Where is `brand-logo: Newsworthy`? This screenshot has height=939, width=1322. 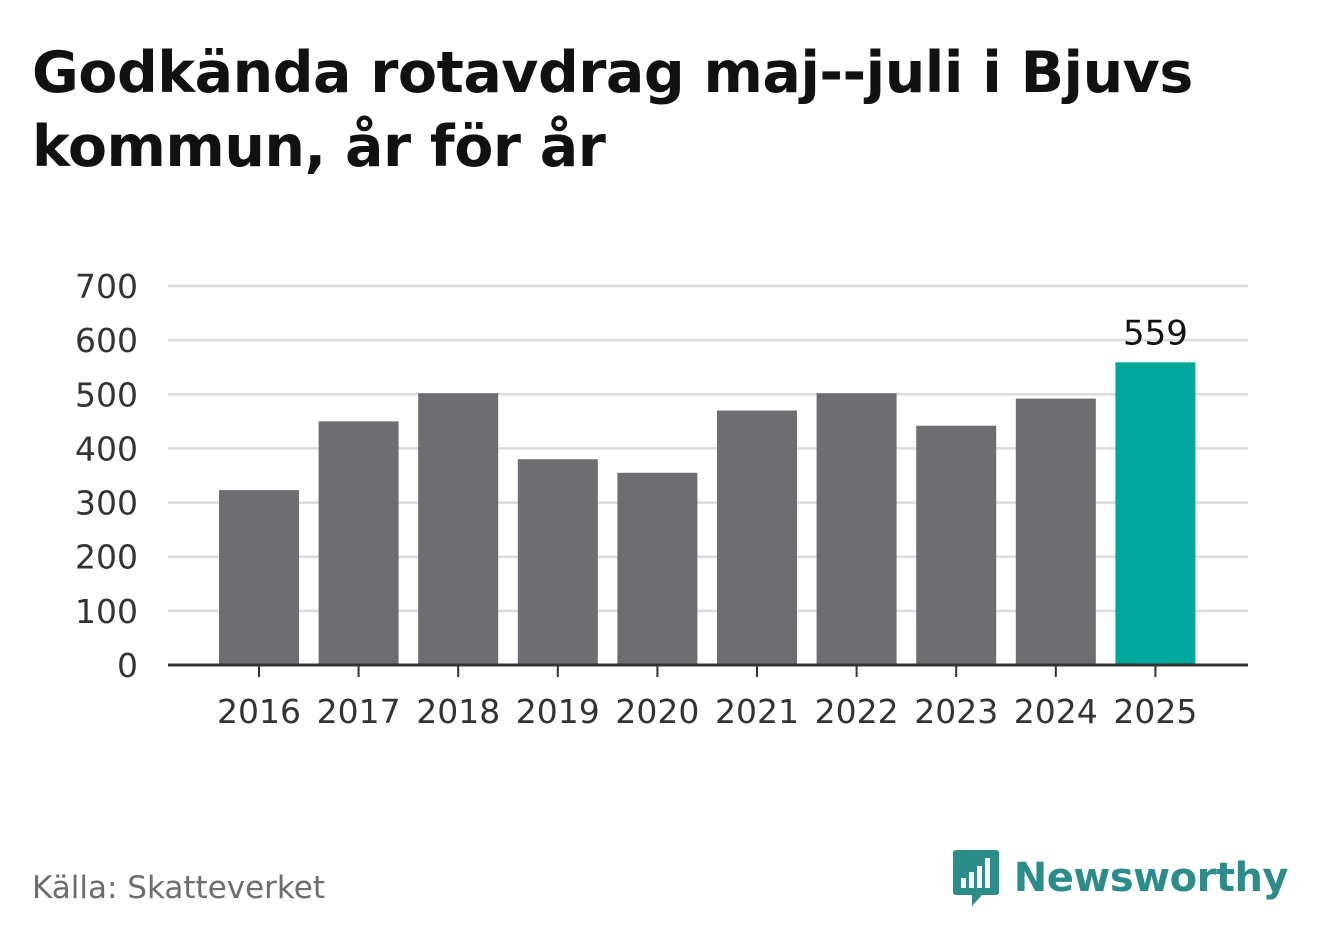
brand-logo: Newsworthy is located at coordinates (1120, 878).